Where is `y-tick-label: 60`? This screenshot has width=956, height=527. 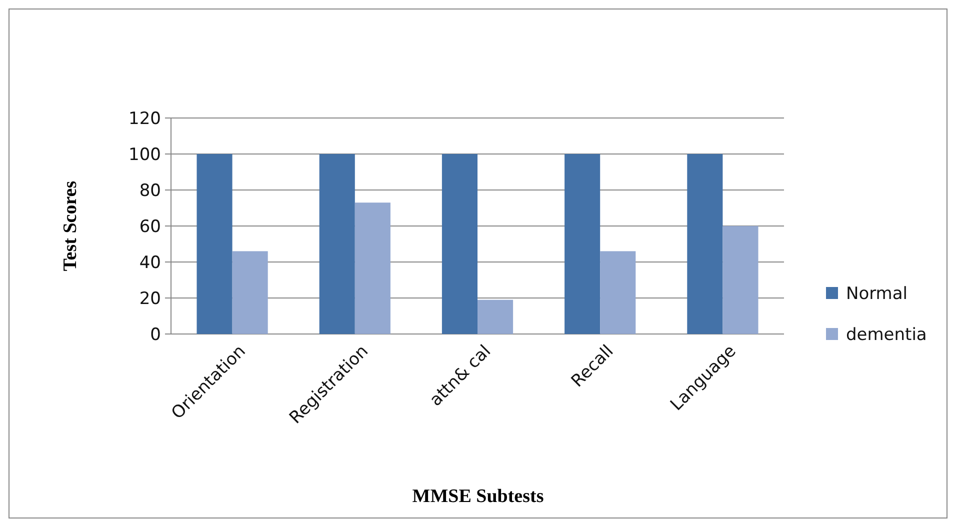
y-tick-label: 60 is located at coordinates (150, 226).